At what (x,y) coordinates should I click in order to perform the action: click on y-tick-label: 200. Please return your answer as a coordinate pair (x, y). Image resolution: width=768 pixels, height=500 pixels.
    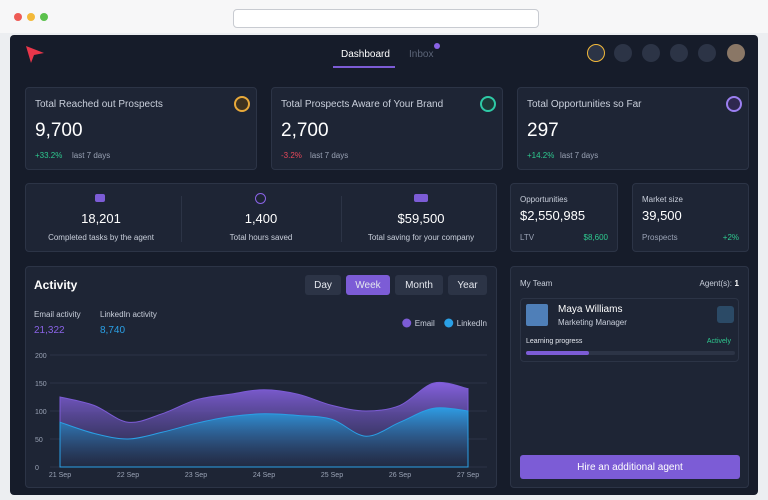
    Looking at the image, I should click on (41, 356).